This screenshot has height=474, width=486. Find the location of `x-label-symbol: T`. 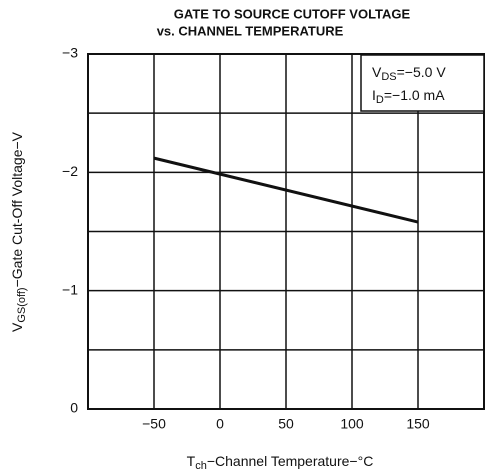

x-label-symbol: T is located at coordinates (191, 461).